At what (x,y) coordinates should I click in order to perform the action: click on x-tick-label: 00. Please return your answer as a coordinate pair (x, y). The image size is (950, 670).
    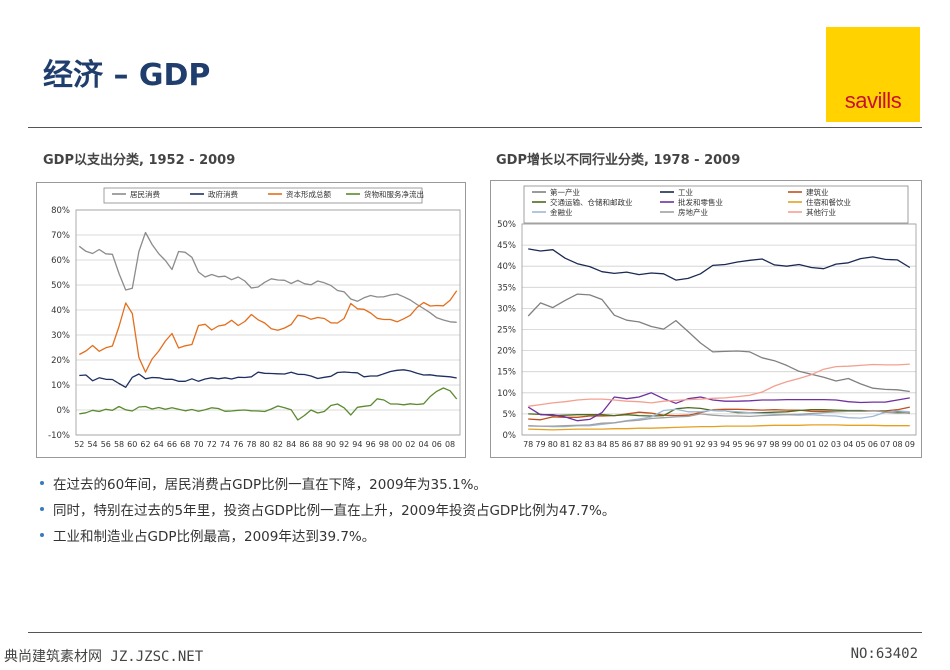
    Looking at the image, I should click on (799, 444).